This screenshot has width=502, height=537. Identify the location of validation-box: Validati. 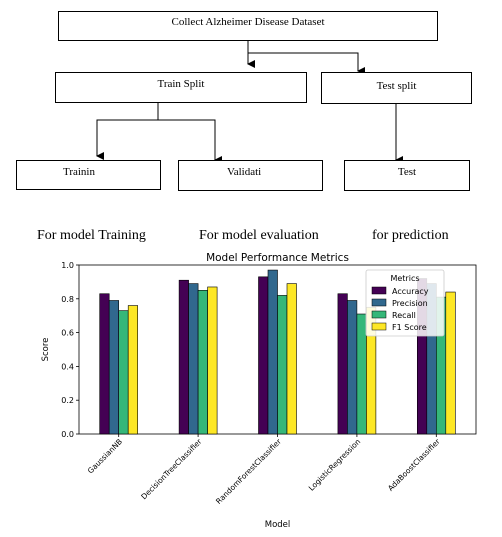
(250, 175).